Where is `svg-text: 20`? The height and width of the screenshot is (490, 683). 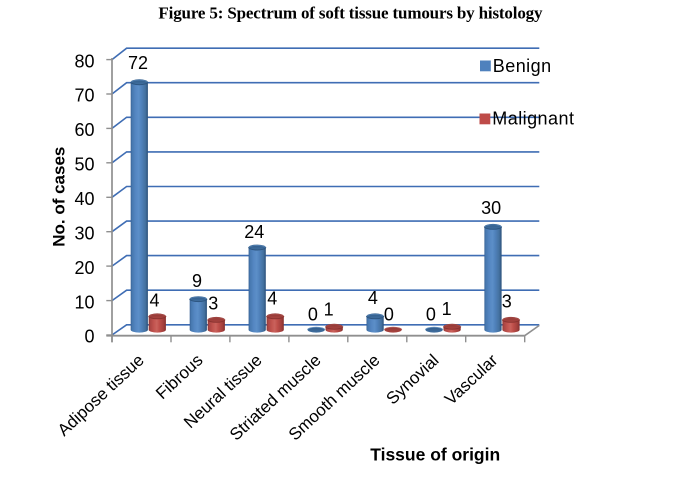
svg-text: 20 is located at coordinates (84, 268).